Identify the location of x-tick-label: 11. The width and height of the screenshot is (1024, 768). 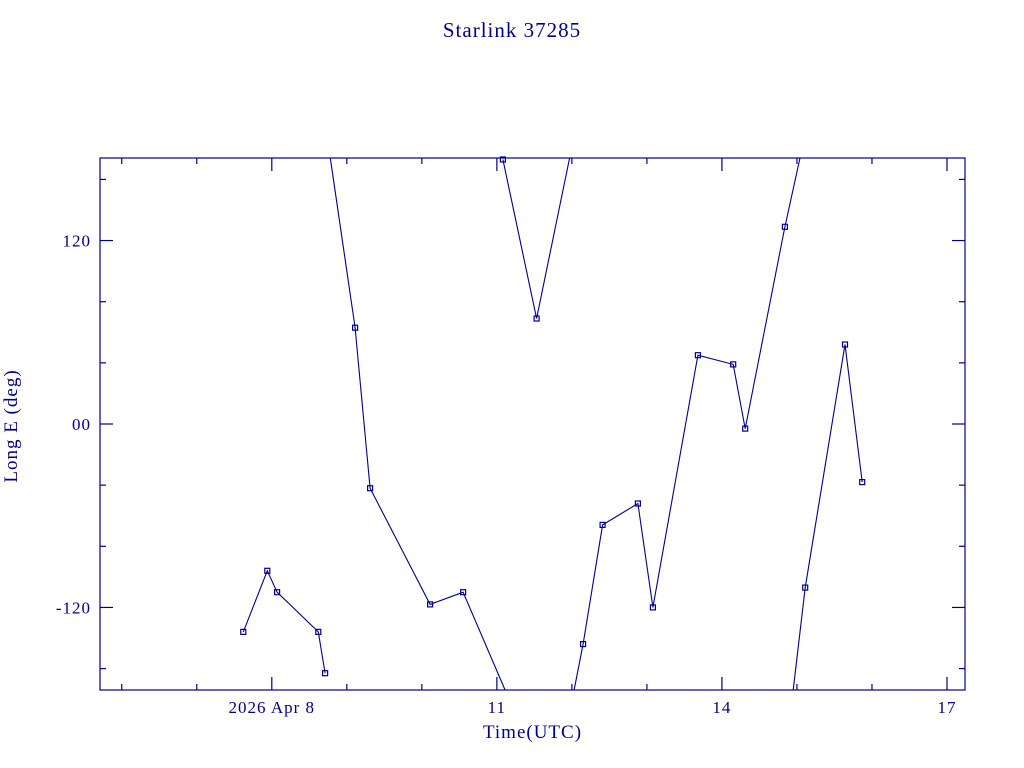
(497, 707).